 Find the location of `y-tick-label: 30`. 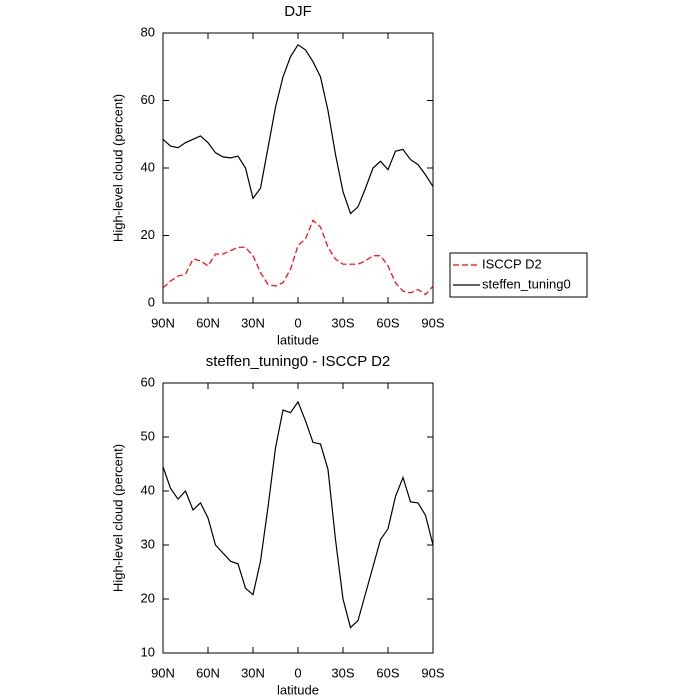

y-tick-label: 30 is located at coordinates (148, 543).